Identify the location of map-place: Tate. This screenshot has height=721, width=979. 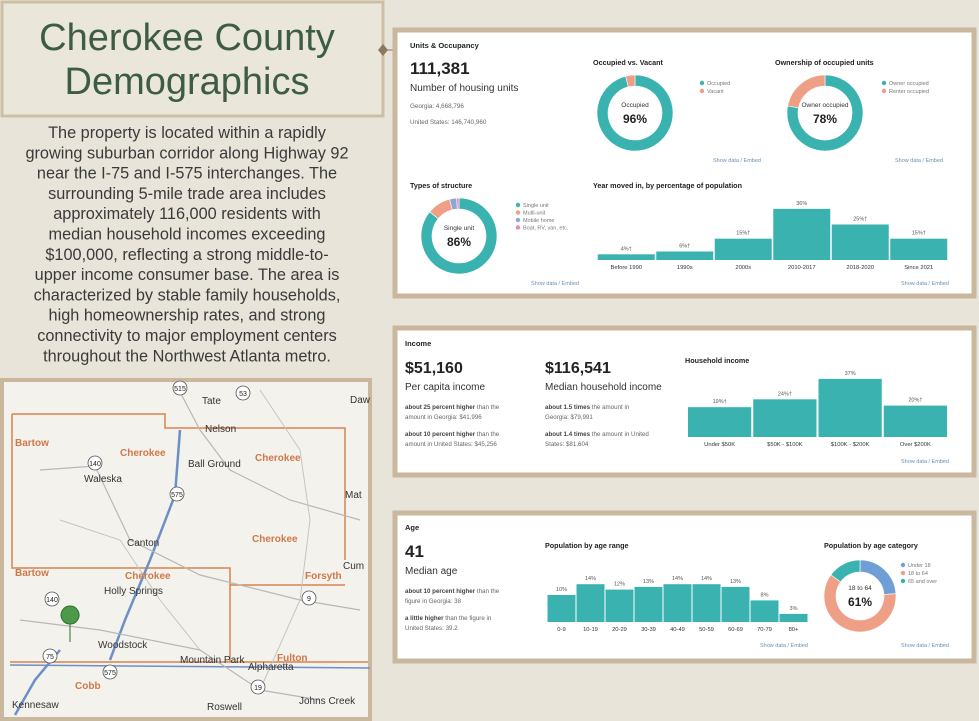
(211, 401).